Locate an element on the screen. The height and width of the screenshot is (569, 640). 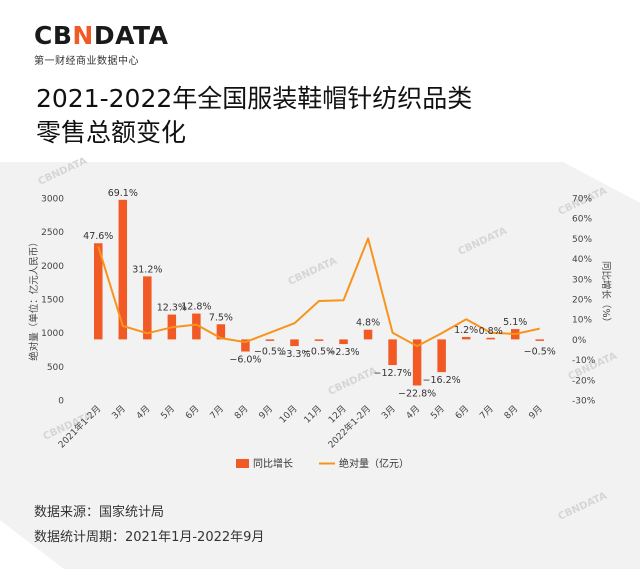
right-tick-label: 0% is located at coordinates (579, 341).